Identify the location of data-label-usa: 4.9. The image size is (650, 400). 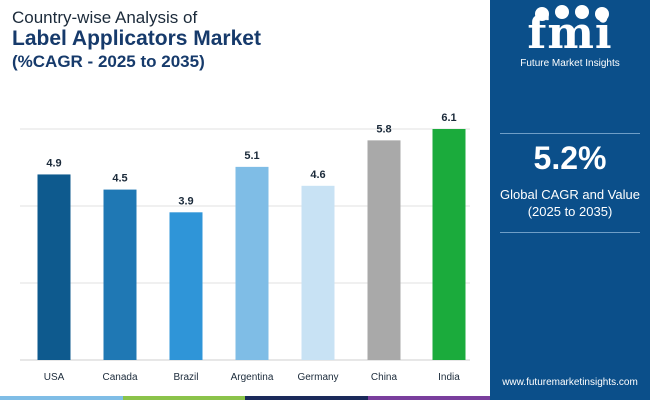
(53, 163).